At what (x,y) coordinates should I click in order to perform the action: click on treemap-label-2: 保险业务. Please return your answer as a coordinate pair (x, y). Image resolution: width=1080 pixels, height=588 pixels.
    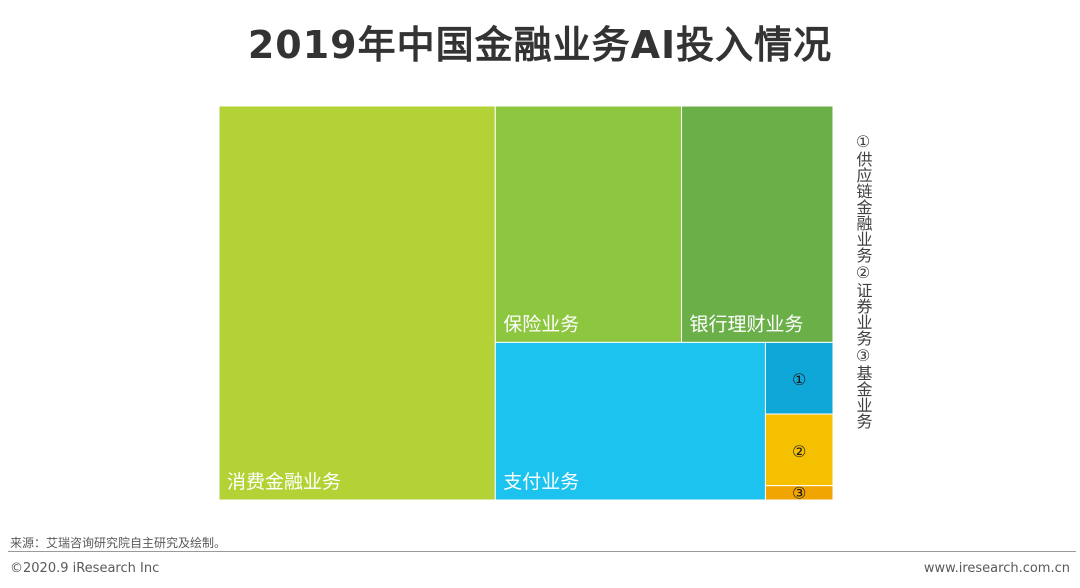
    Looking at the image, I should click on (541, 324).